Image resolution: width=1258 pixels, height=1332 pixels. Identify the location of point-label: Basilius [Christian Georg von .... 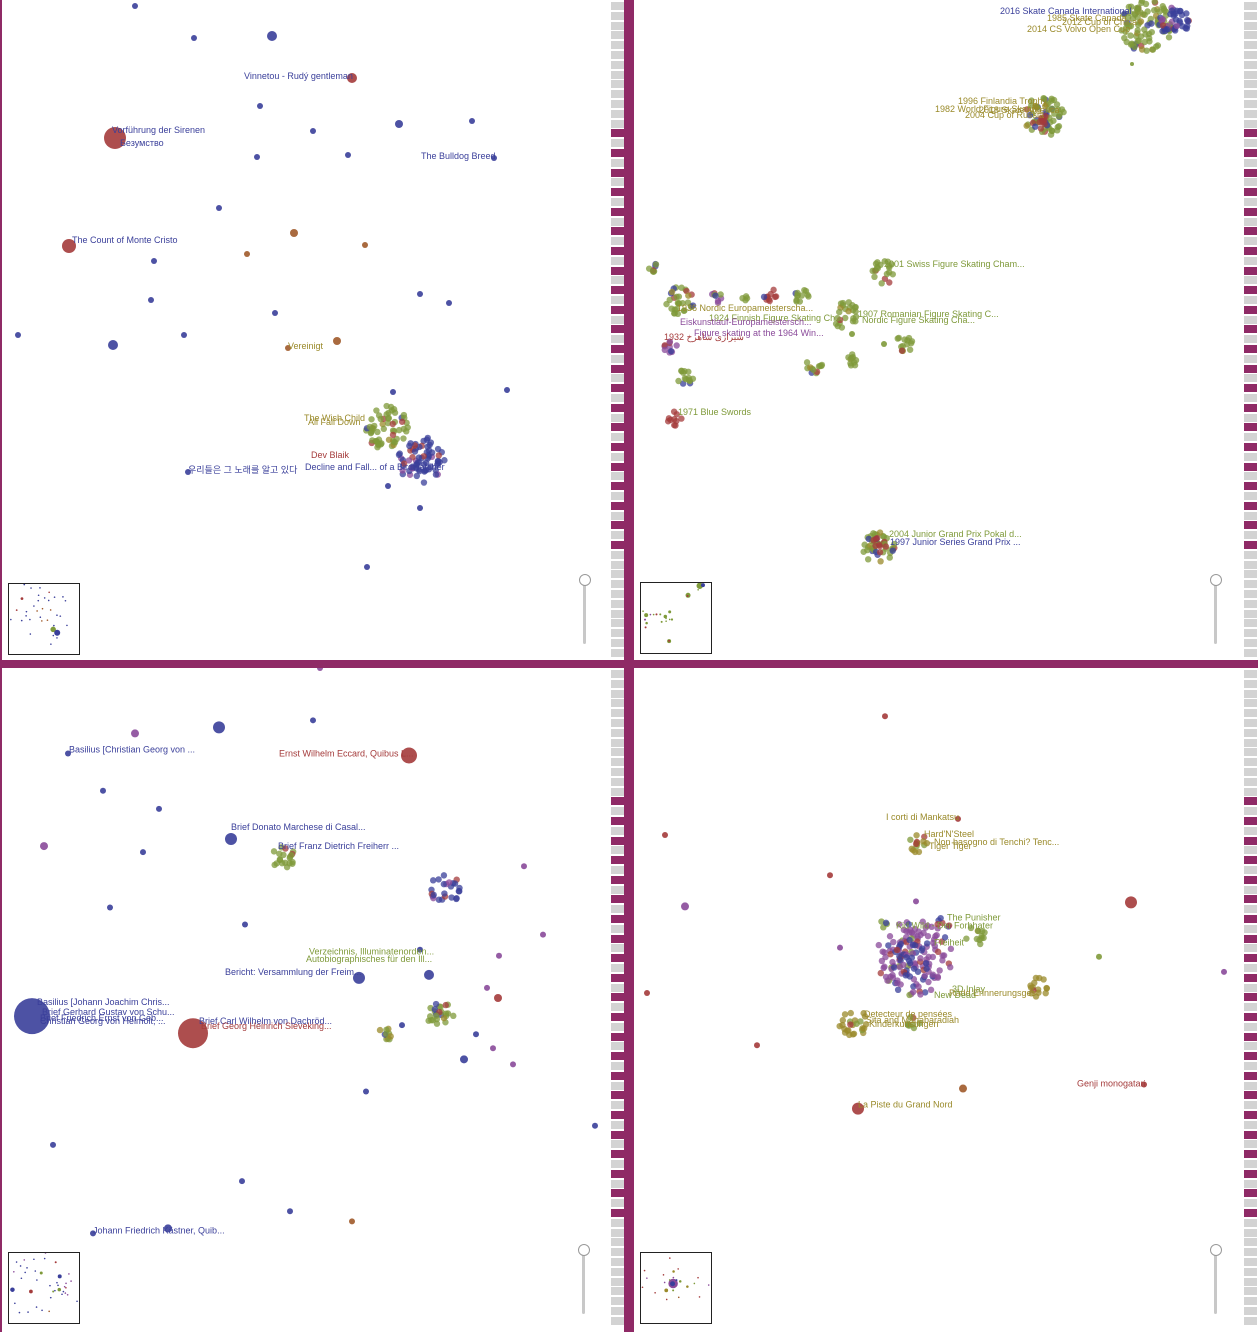
(132, 750).